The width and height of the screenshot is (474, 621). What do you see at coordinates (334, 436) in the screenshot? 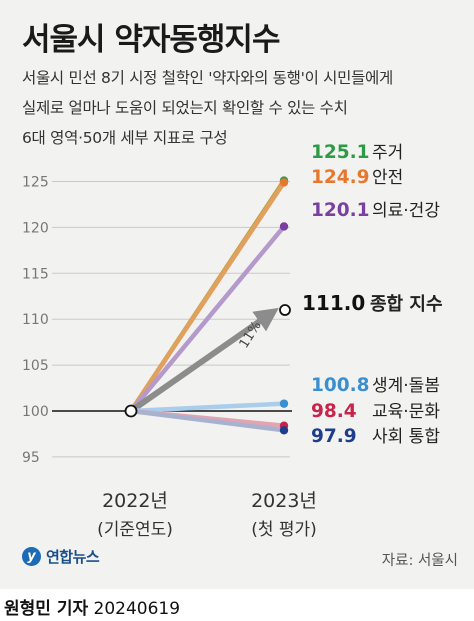
I see `value-label-6: 97.9` at bounding box center [334, 436].